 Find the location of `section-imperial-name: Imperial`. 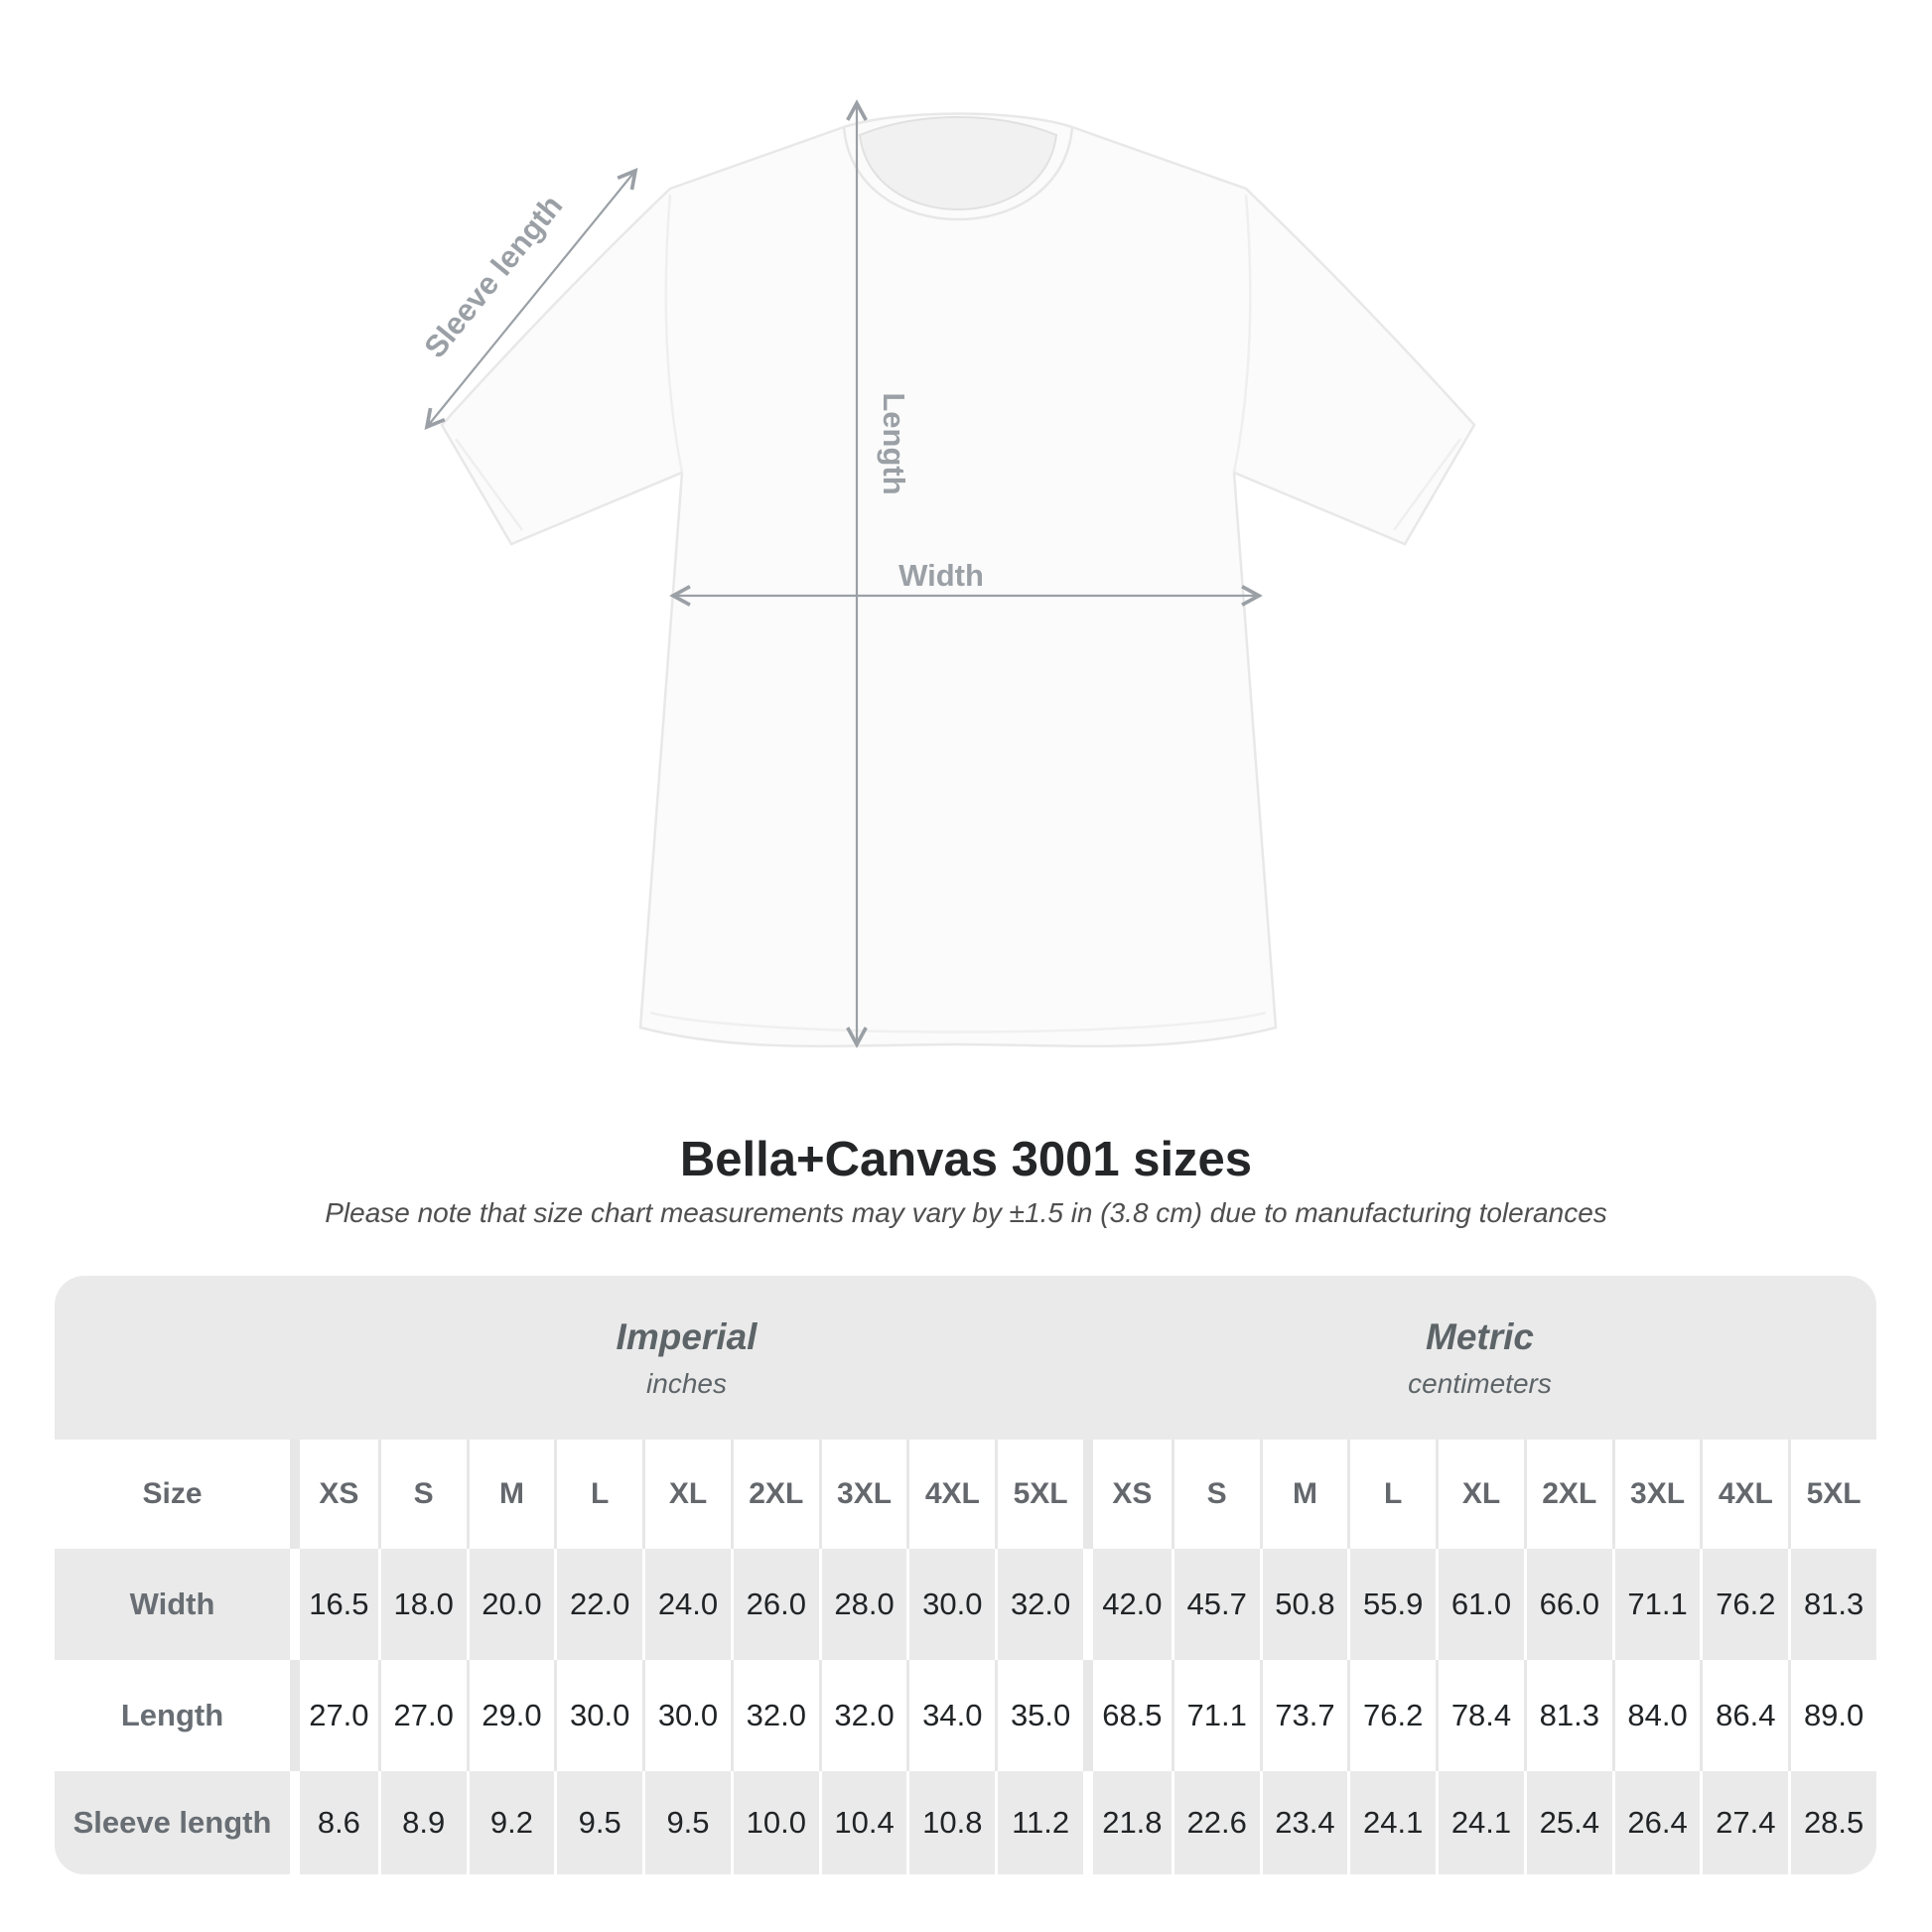

section-imperial-name: Imperial is located at coordinates (687, 1336).